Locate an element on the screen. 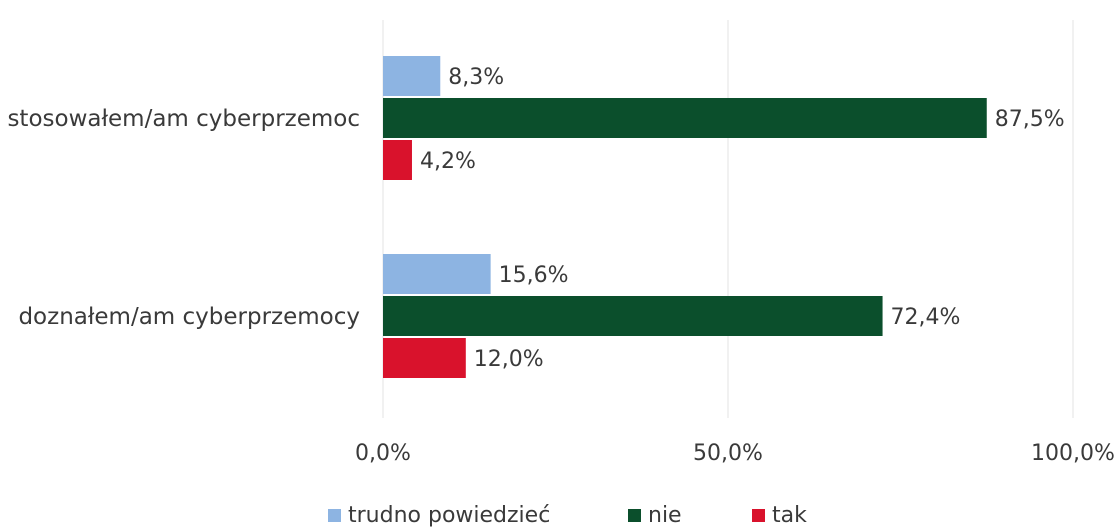 This screenshot has width=1120, height=530. x-tick-label: 50,0% is located at coordinates (728, 453).